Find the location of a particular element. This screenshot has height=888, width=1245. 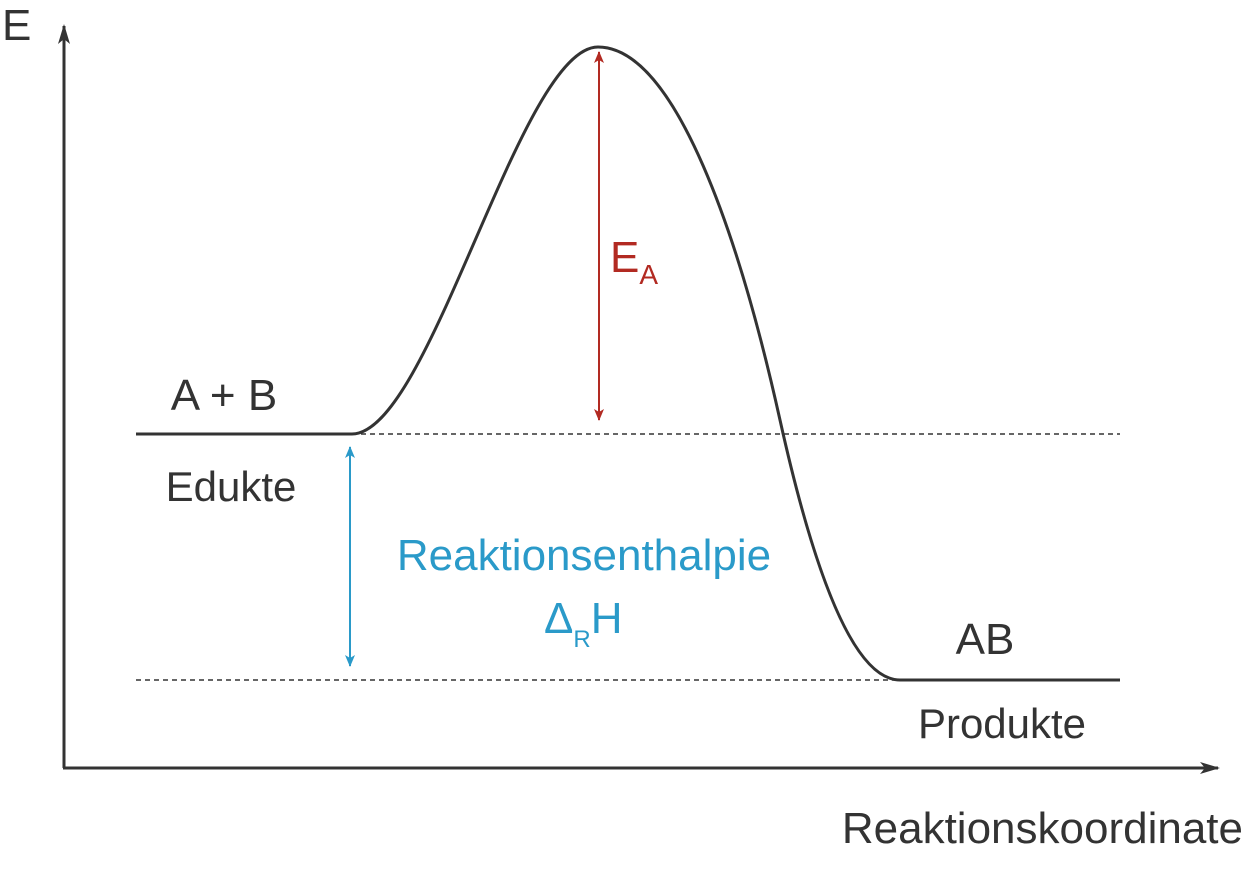

products-name: Produkte is located at coordinates (1002, 723).